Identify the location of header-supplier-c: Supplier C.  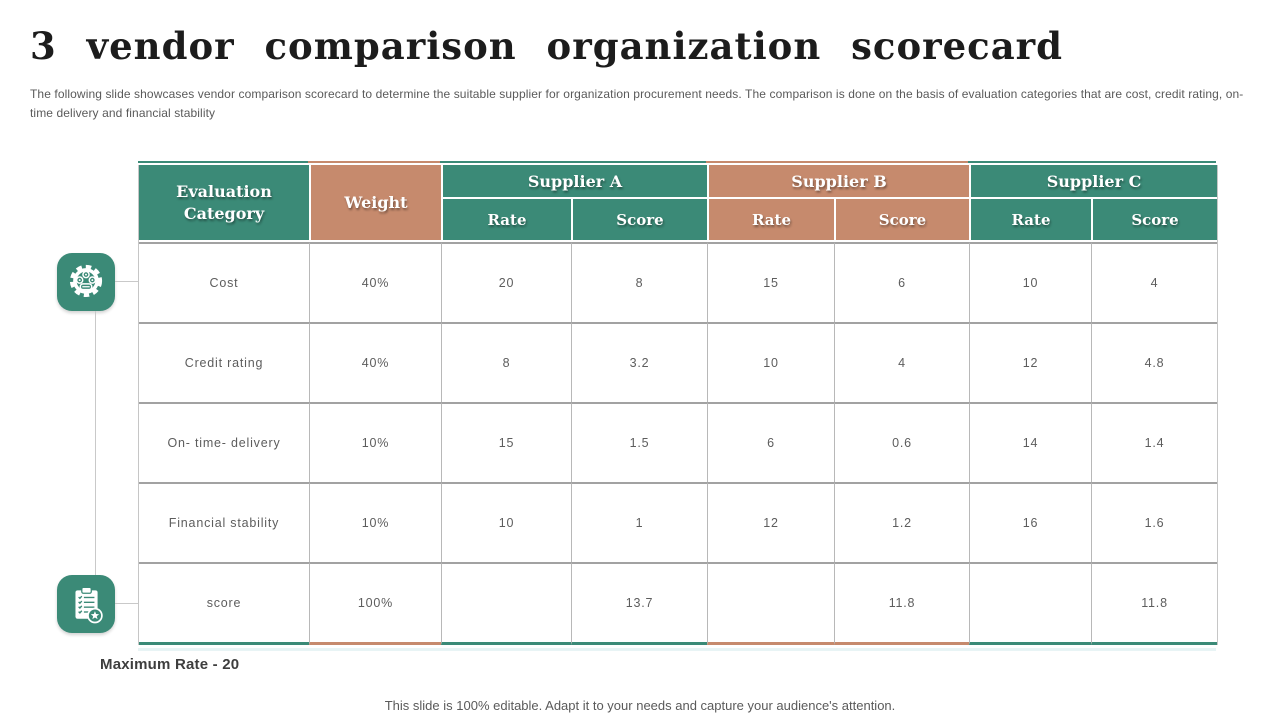
(1093, 182).